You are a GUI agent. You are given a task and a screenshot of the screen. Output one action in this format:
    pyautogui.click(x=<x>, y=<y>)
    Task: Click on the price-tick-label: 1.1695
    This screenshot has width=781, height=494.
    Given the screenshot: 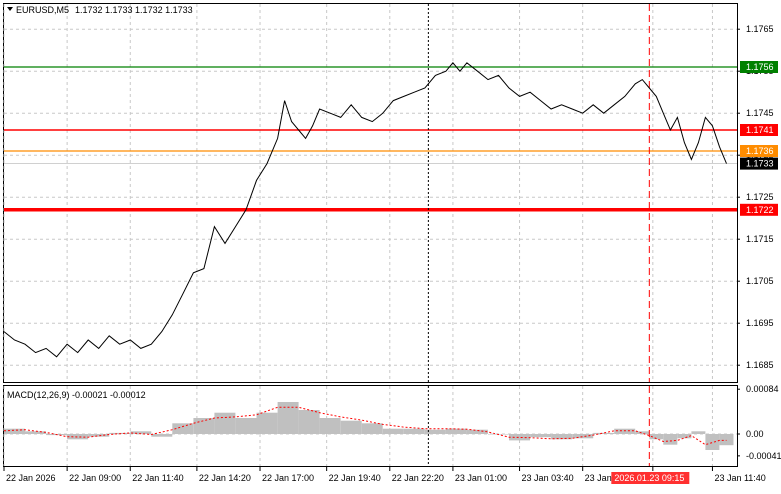 What is the action you would take?
    pyautogui.click(x=760, y=323)
    